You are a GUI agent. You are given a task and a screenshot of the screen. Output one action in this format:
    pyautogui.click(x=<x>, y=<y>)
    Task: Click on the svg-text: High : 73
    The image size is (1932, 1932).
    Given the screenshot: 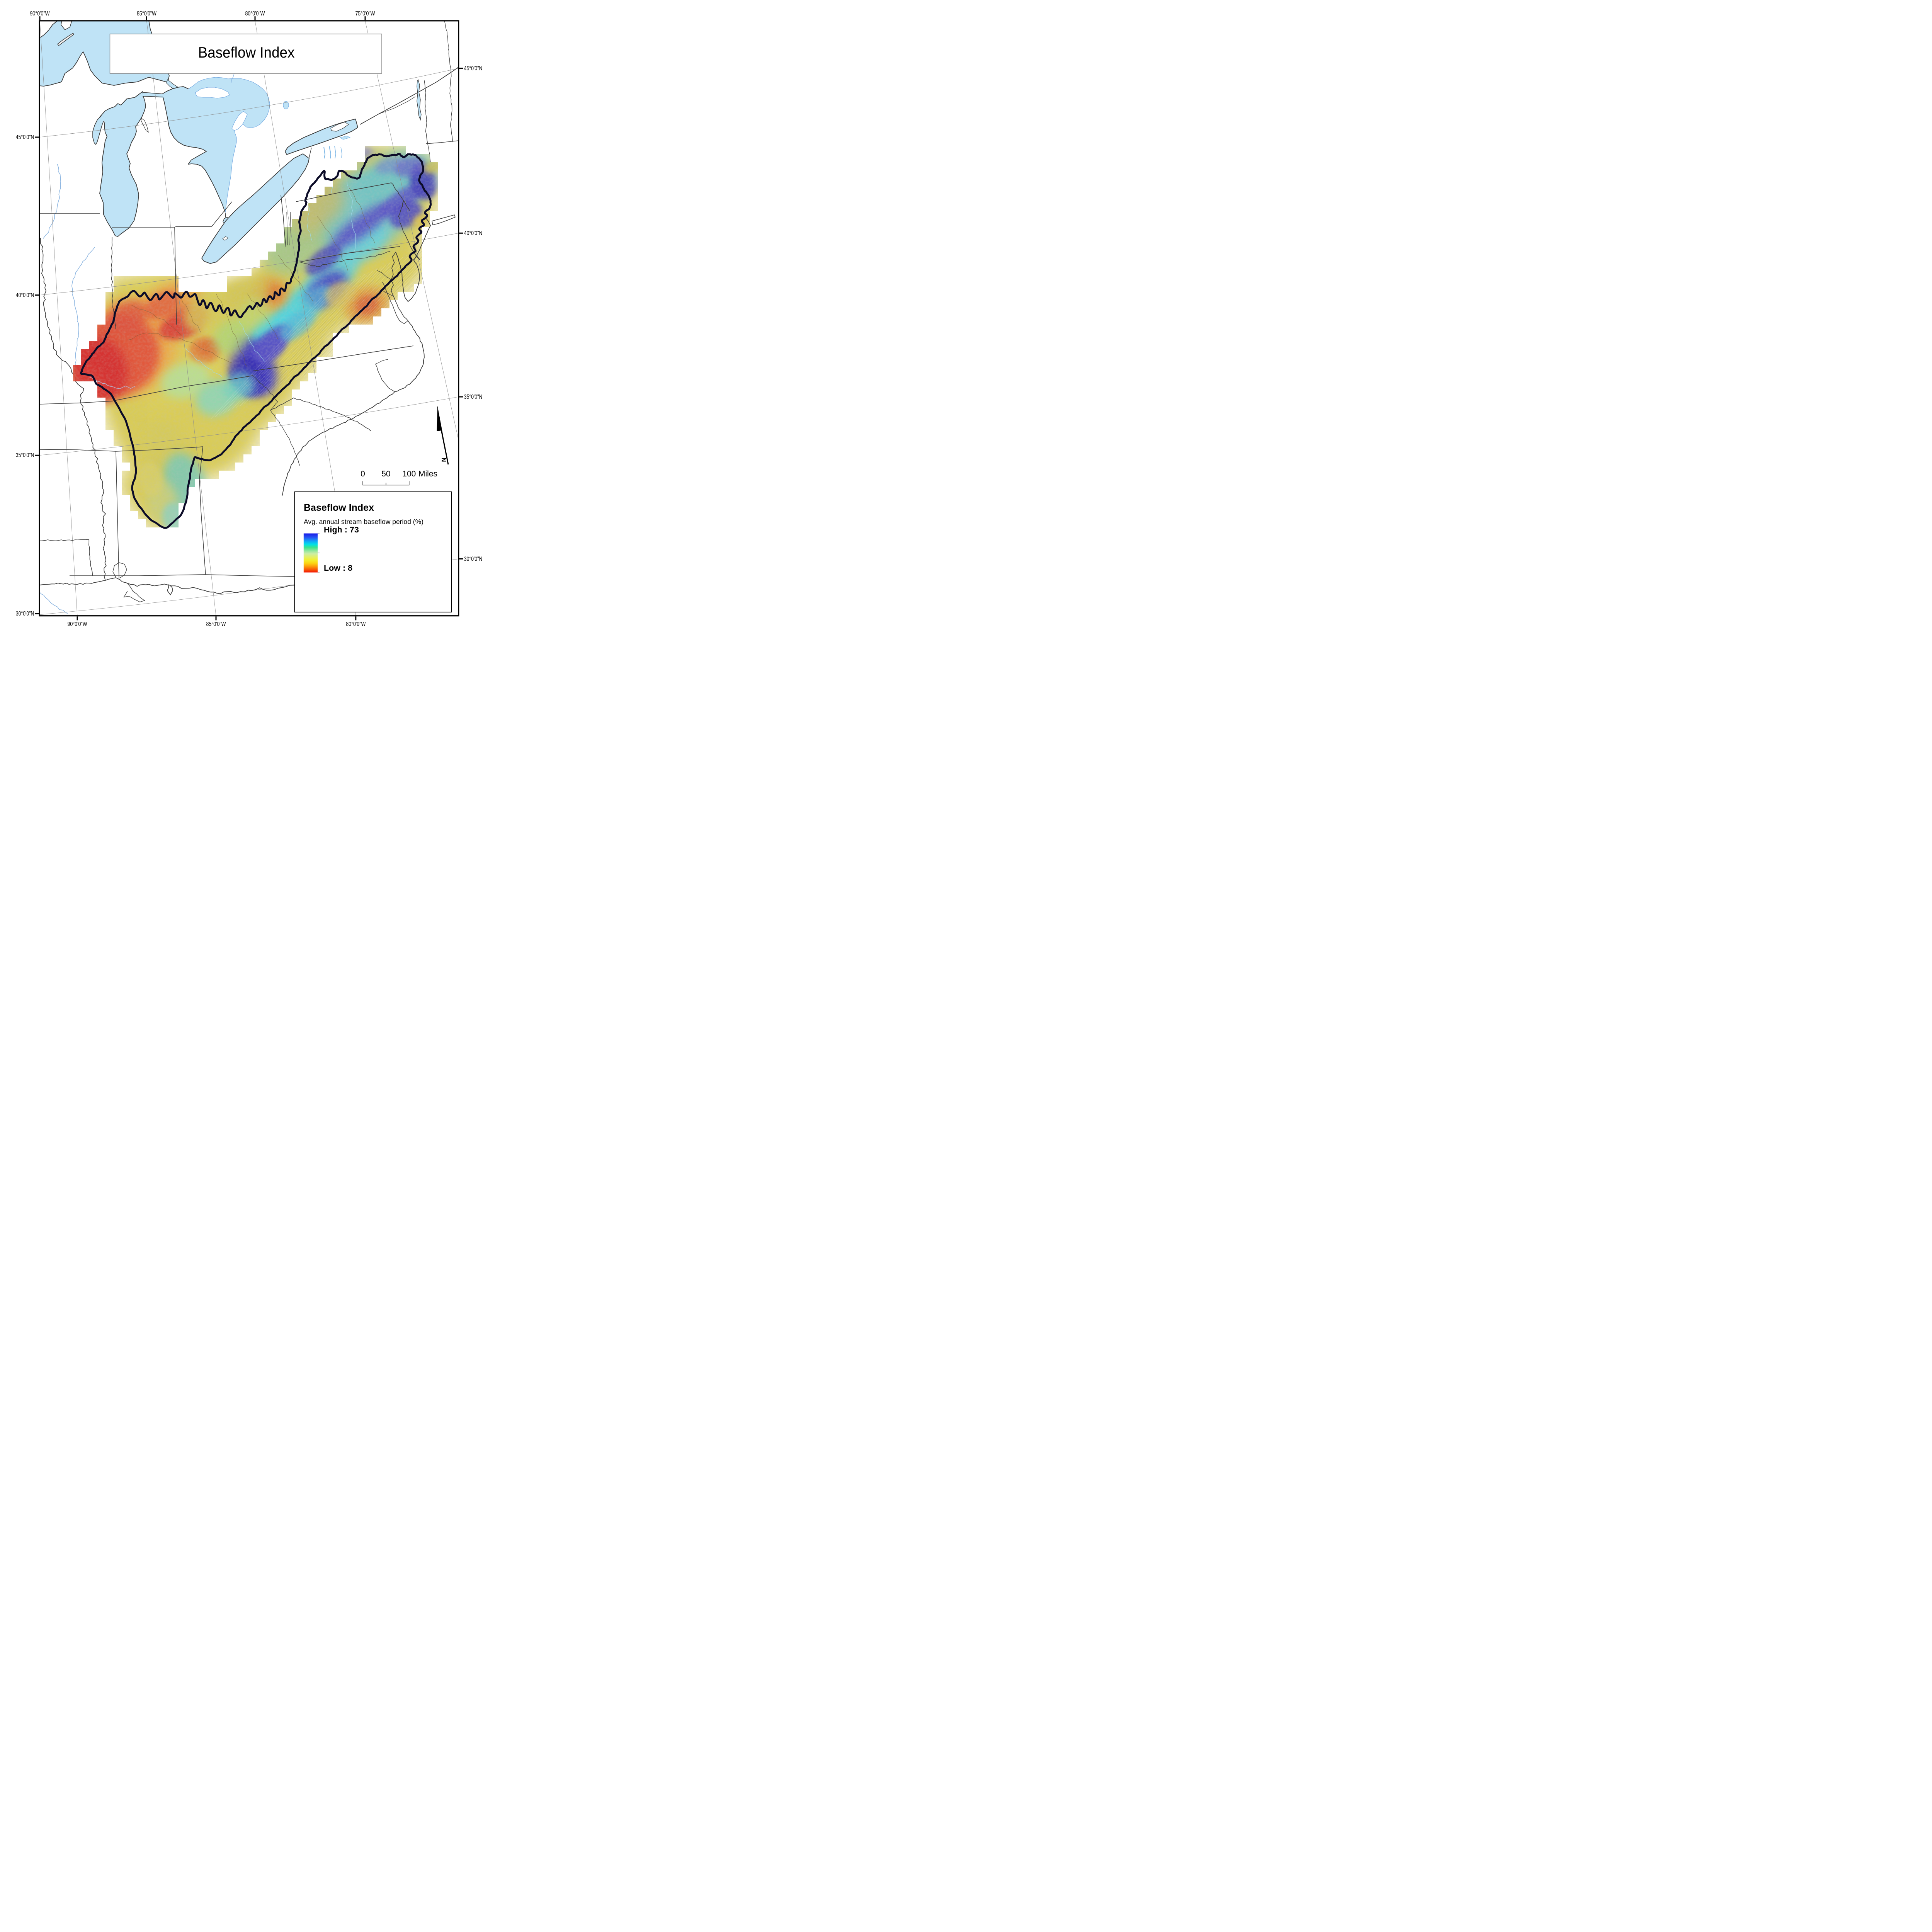 What is the action you would take?
    pyautogui.click(x=342, y=529)
    